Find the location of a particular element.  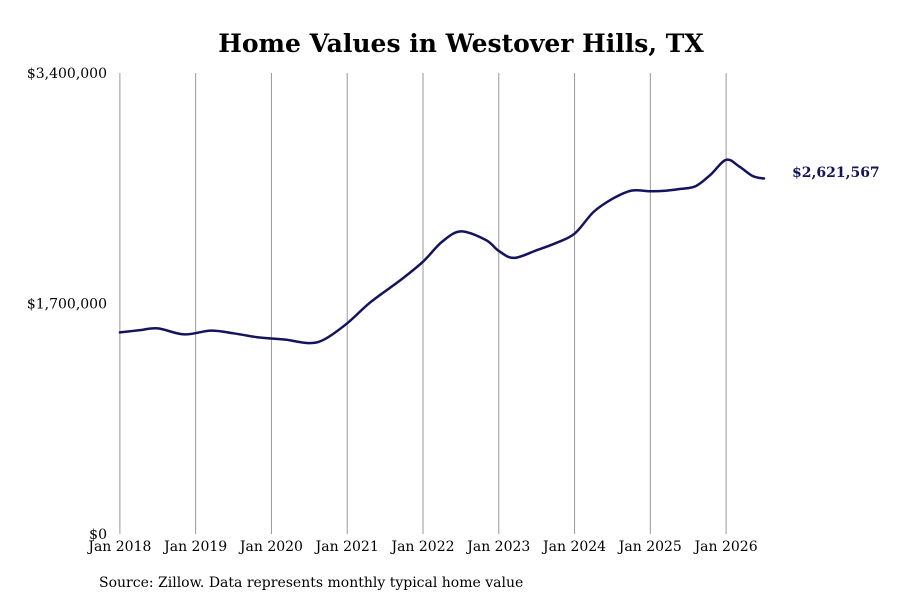

y-tick-label: $3,400,000 is located at coordinates (67, 74).